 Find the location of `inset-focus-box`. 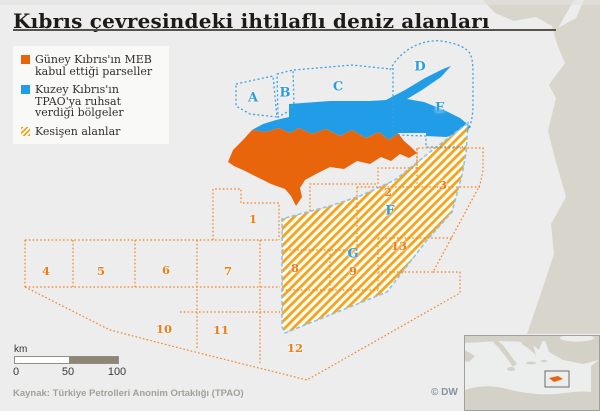

inset-focus-box is located at coordinates (557, 379).